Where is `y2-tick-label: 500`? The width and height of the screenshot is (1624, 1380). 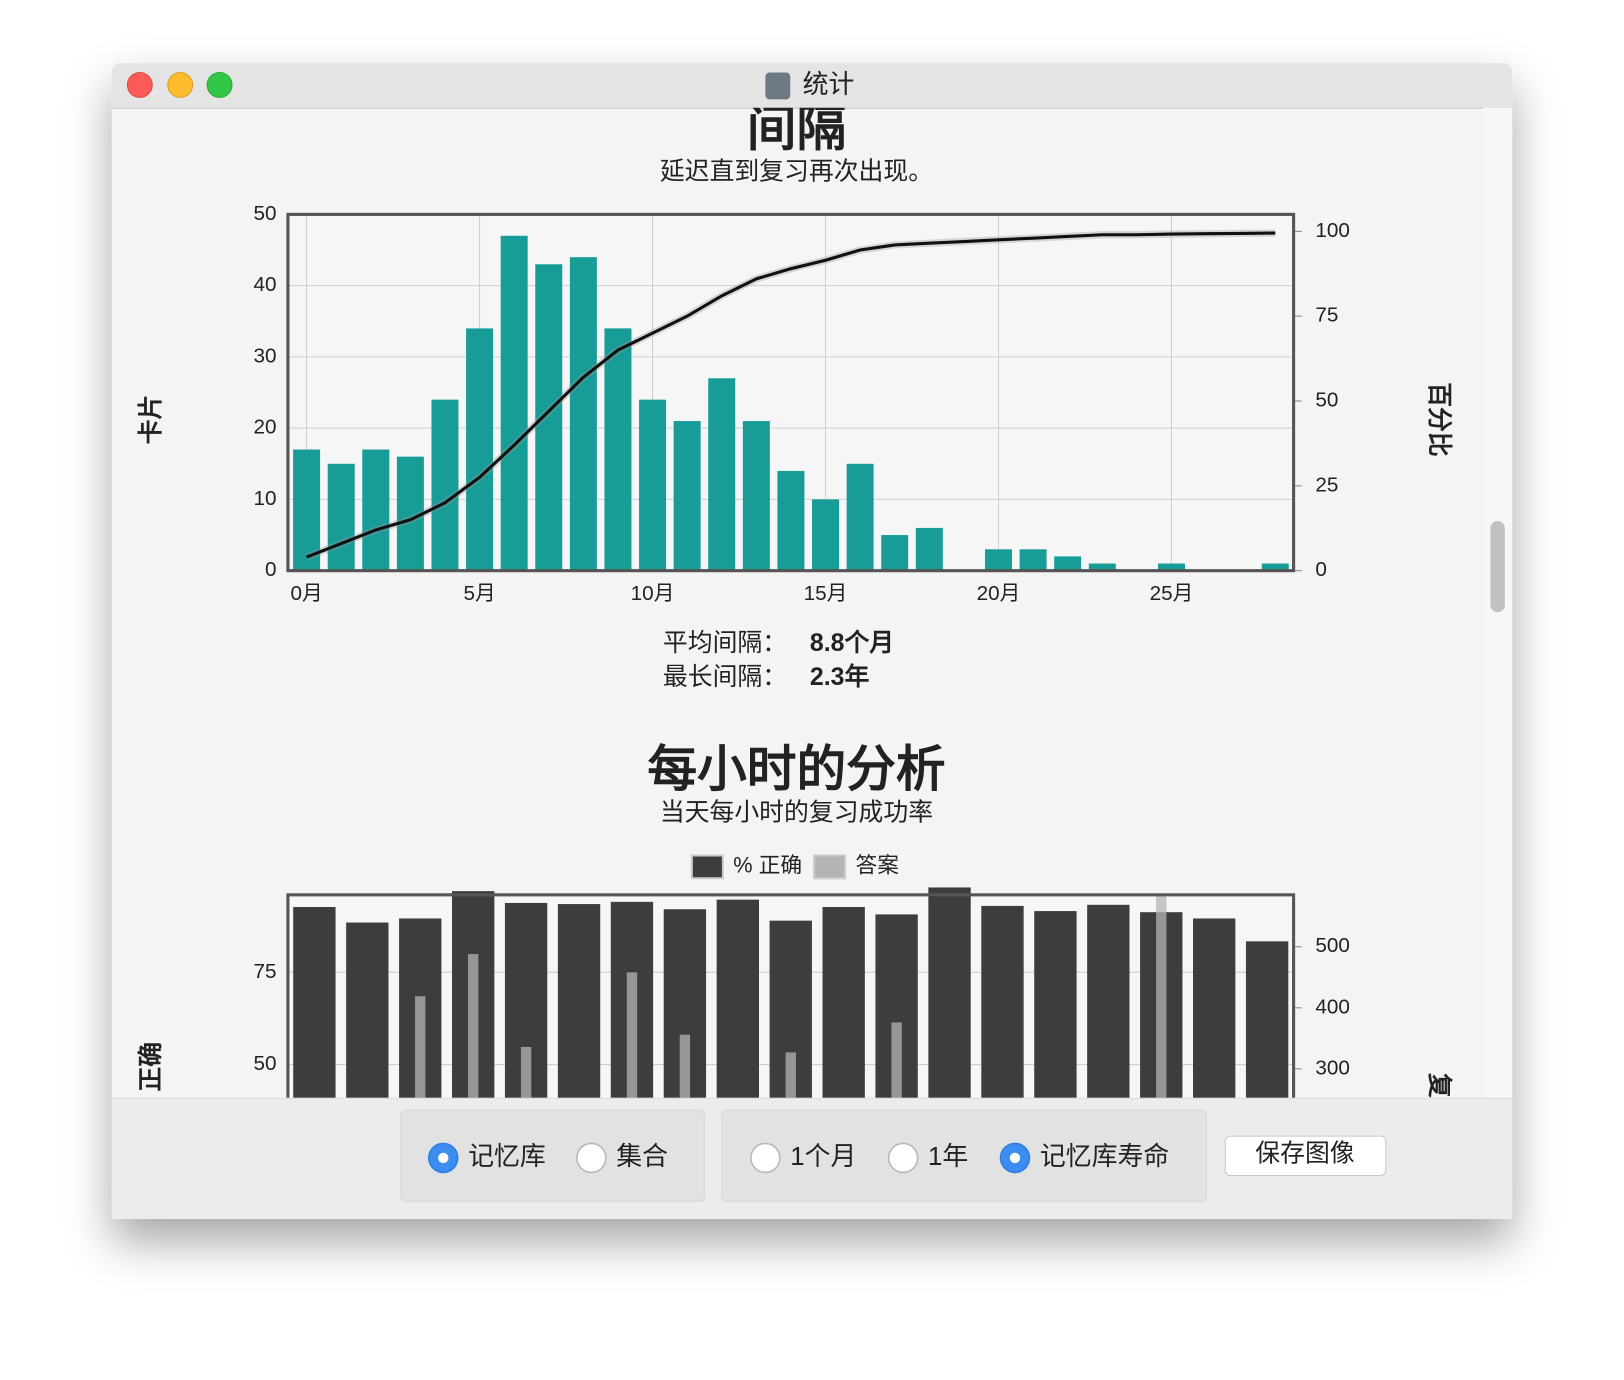
y2-tick-label: 500 is located at coordinates (1332, 945).